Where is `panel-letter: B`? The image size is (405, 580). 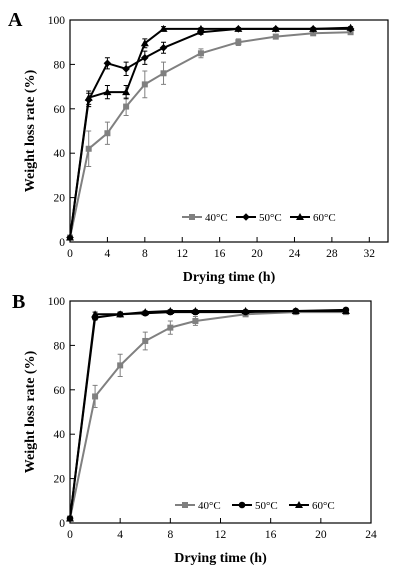 panel-letter: B is located at coordinates (18, 302).